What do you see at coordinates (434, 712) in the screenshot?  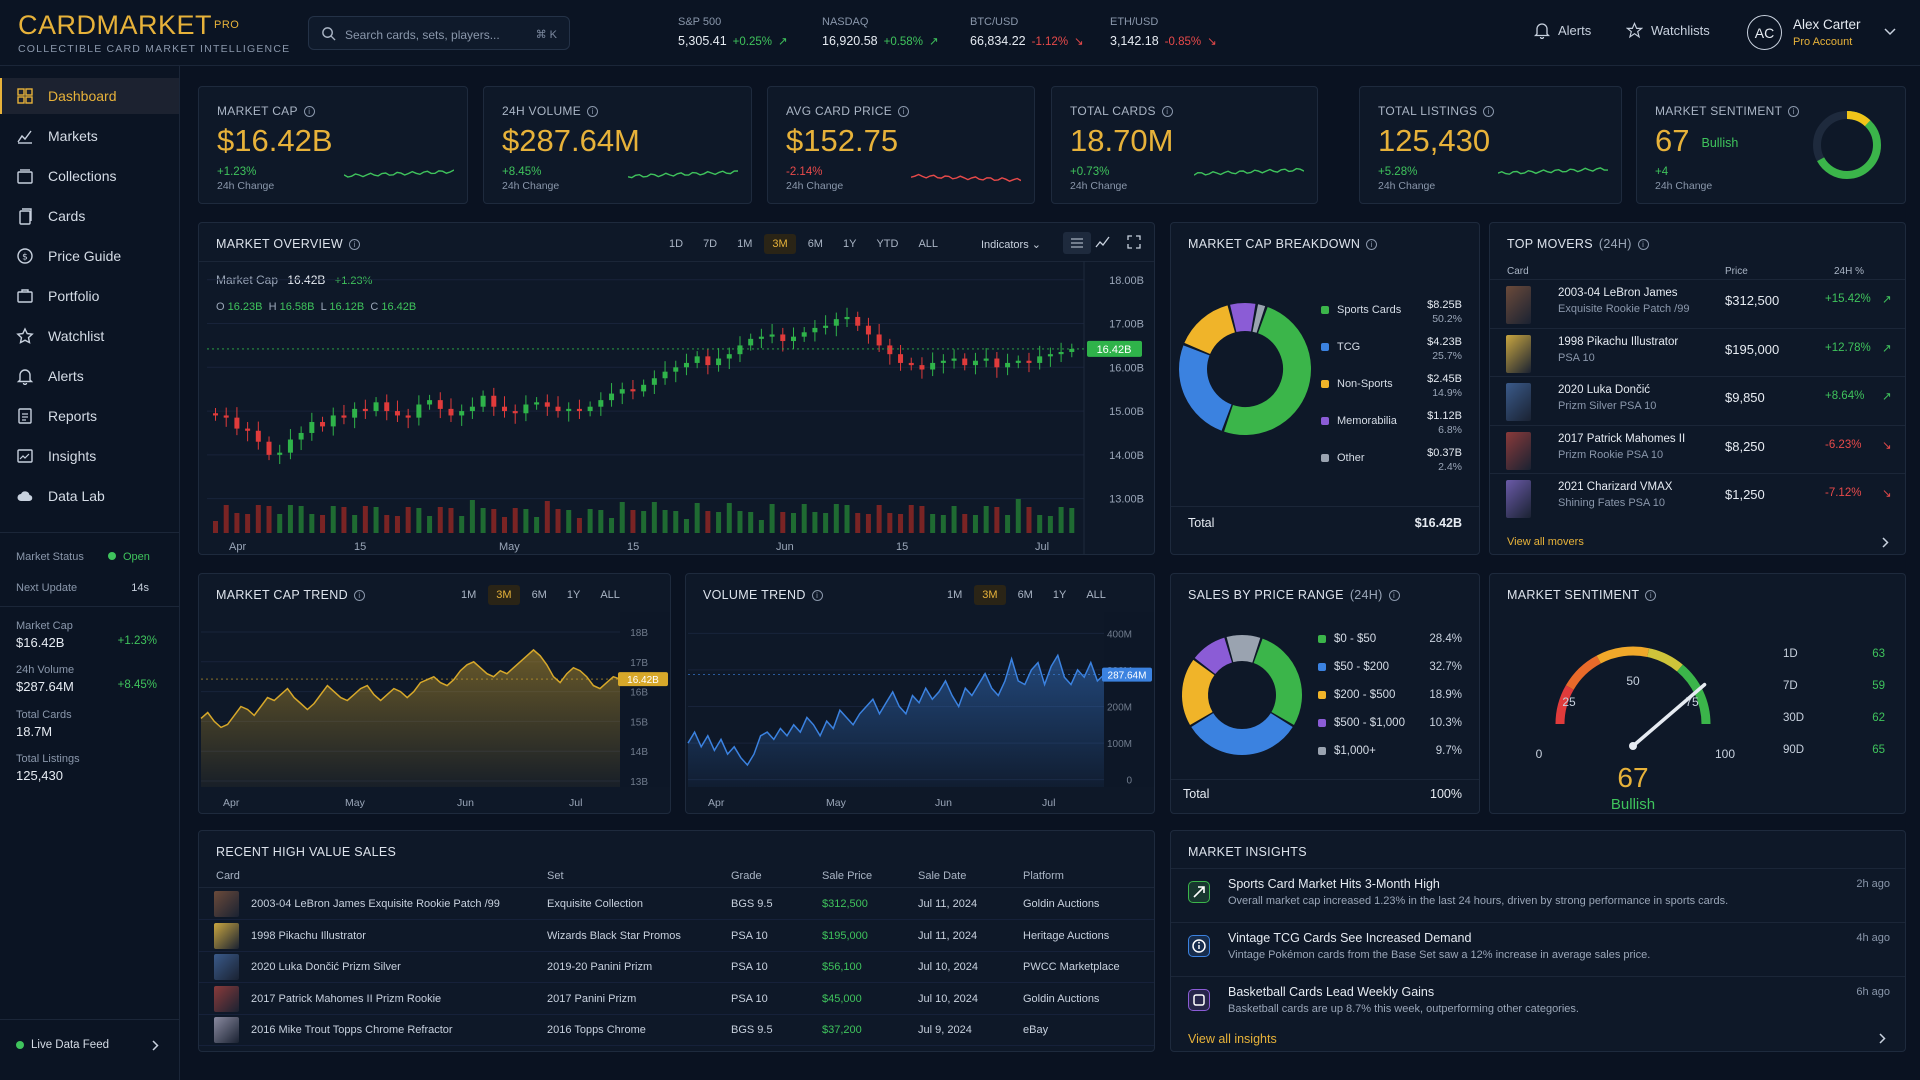 I see `market-cap-area-chart: 13B 14B 15B 16B 17B 18B 16.42B Apr May Jun Jul` at bounding box center [434, 712].